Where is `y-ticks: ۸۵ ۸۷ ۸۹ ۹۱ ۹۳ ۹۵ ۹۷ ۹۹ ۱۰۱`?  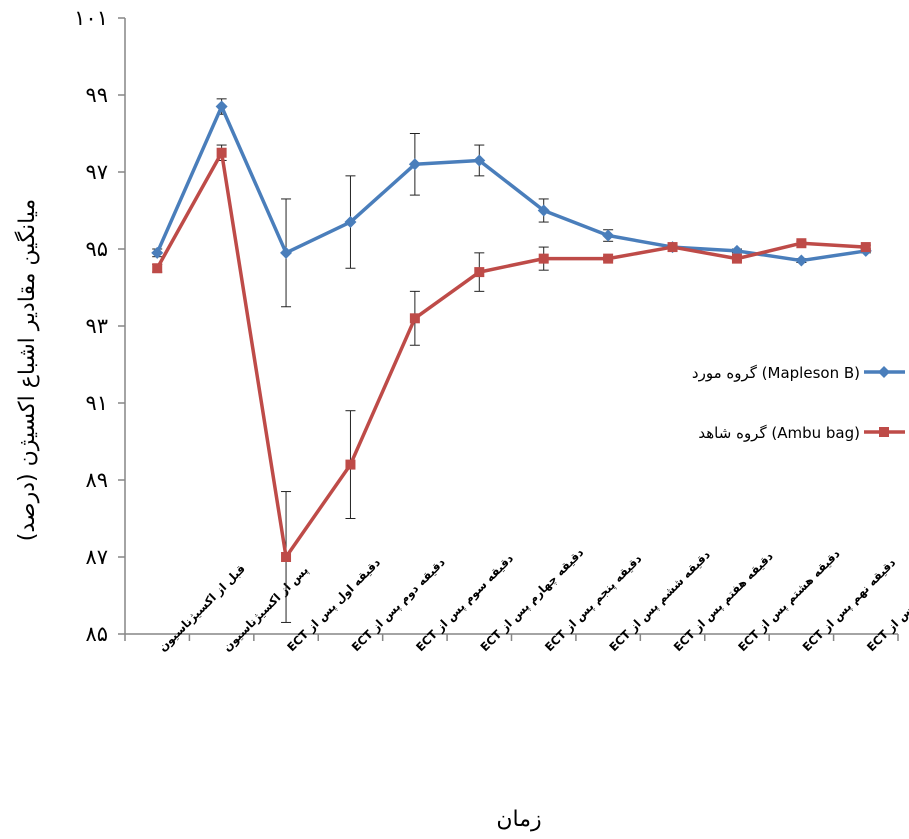
y-ticks: ۸۵ ۸۷ ۸۹ ۹۱ ۹۳ ۹۵ ۹۷ ۹۹ ۱۰۱ is located at coordinates (99, 326).